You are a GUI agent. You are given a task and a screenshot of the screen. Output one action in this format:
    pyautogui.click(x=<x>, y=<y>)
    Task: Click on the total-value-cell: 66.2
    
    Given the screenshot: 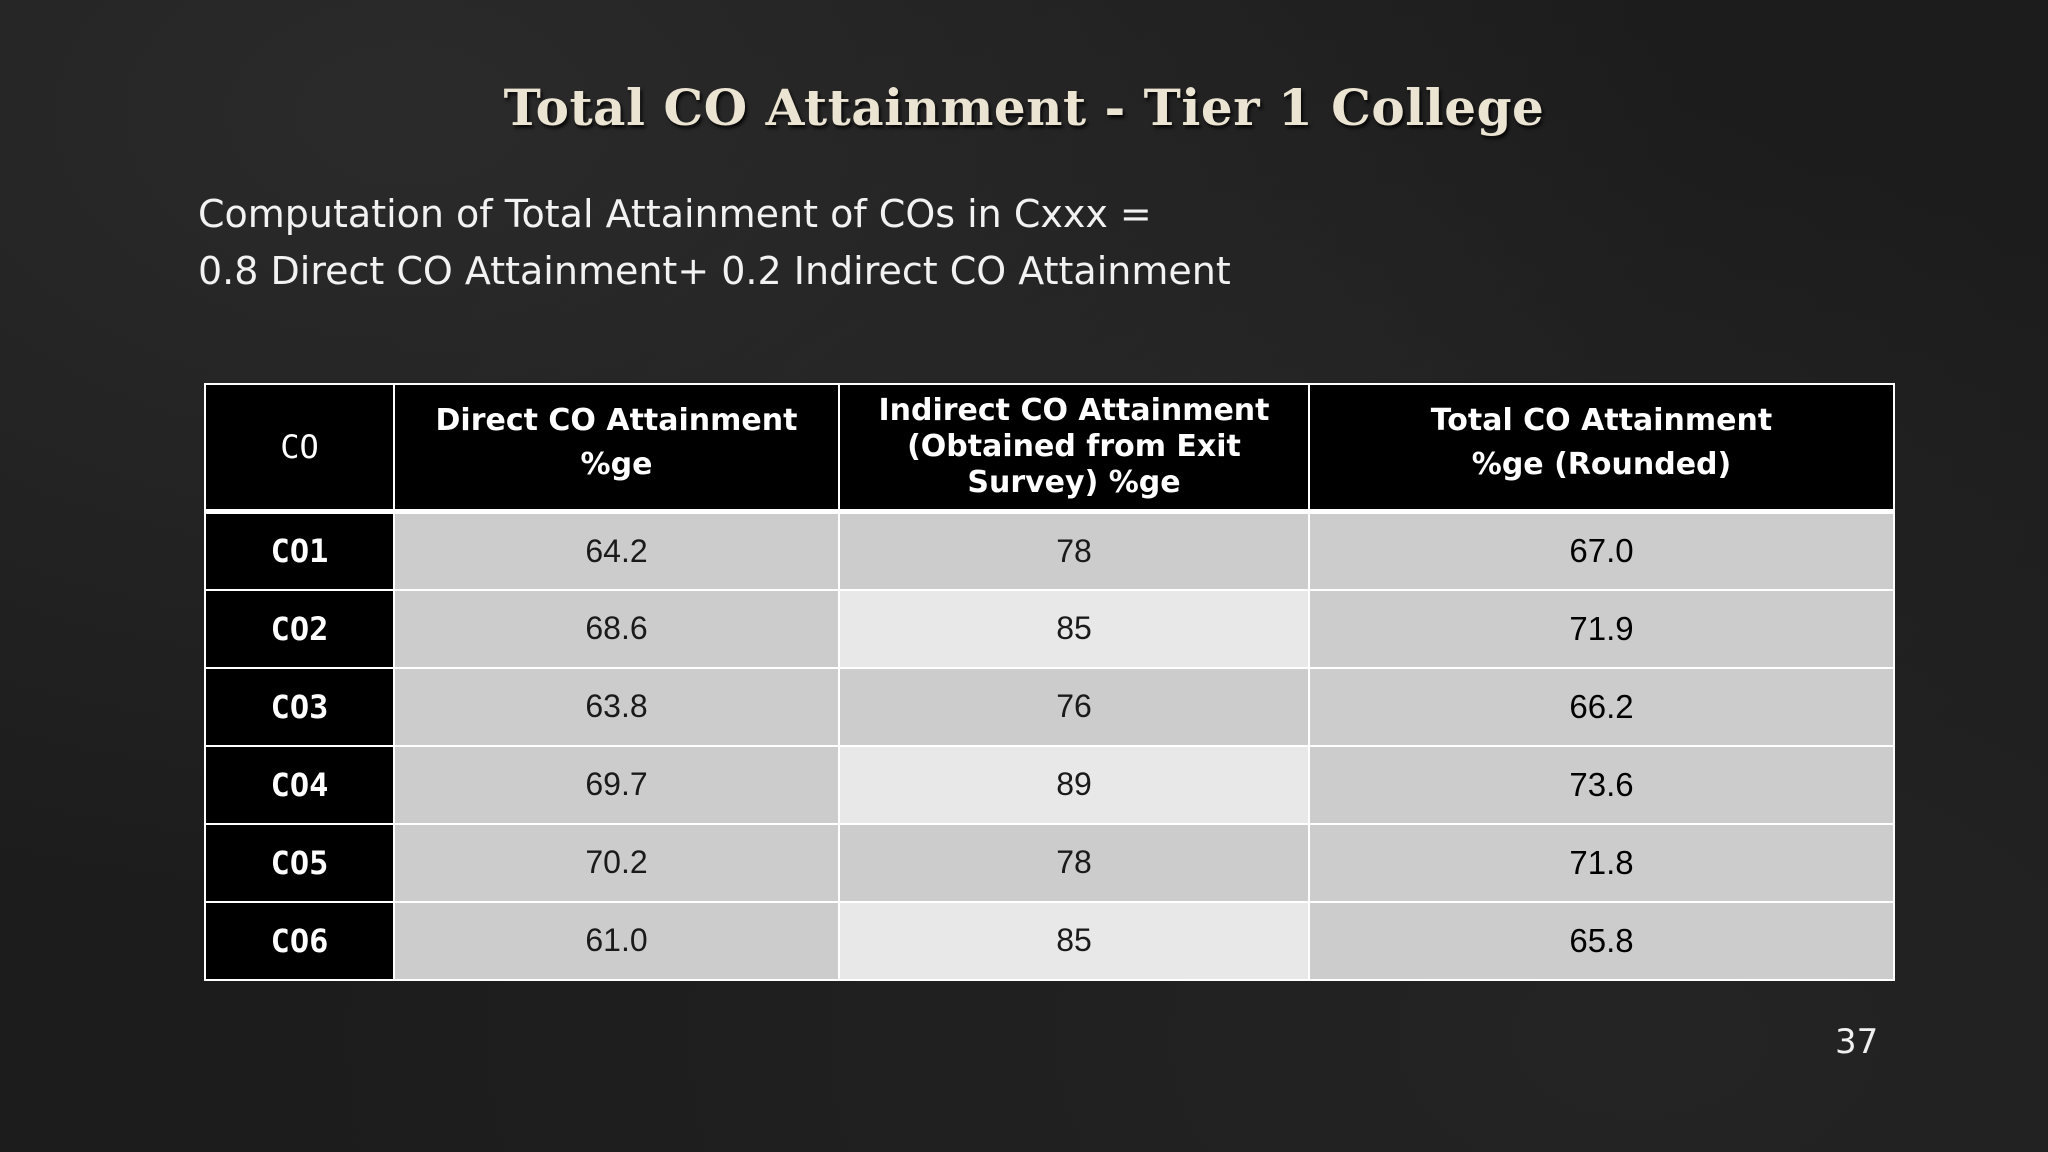 What is the action you would take?
    pyautogui.click(x=1601, y=706)
    